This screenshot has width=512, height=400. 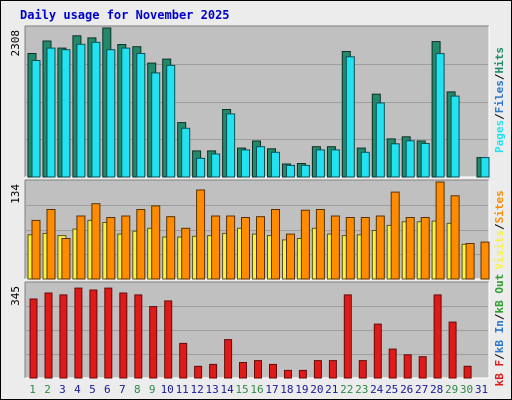 What do you see at coordinates (481, 389) in the screenshot?
I see `day-label: 31` at bounding box center [481, 389].